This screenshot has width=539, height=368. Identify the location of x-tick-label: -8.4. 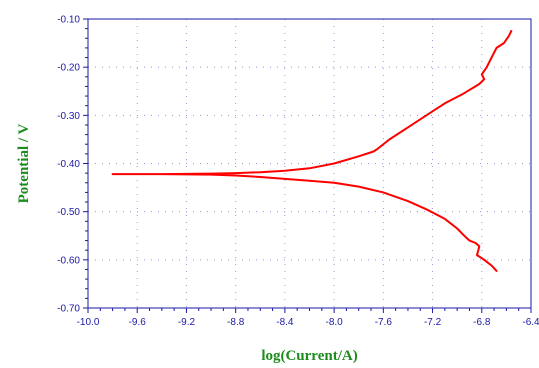
(285, 322).